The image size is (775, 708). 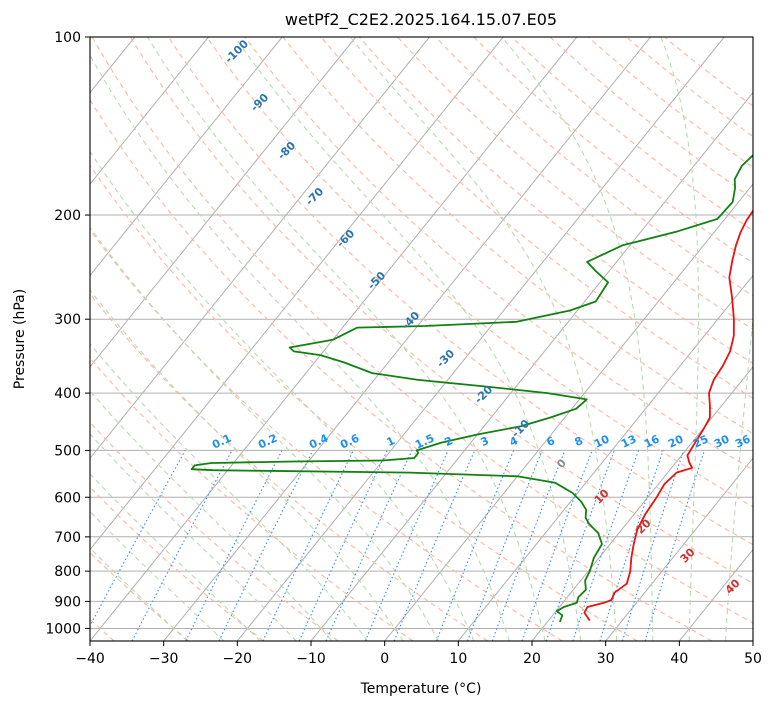 I want to click on mixing-ratio-label: 0.2, so click(x=267, y=442).